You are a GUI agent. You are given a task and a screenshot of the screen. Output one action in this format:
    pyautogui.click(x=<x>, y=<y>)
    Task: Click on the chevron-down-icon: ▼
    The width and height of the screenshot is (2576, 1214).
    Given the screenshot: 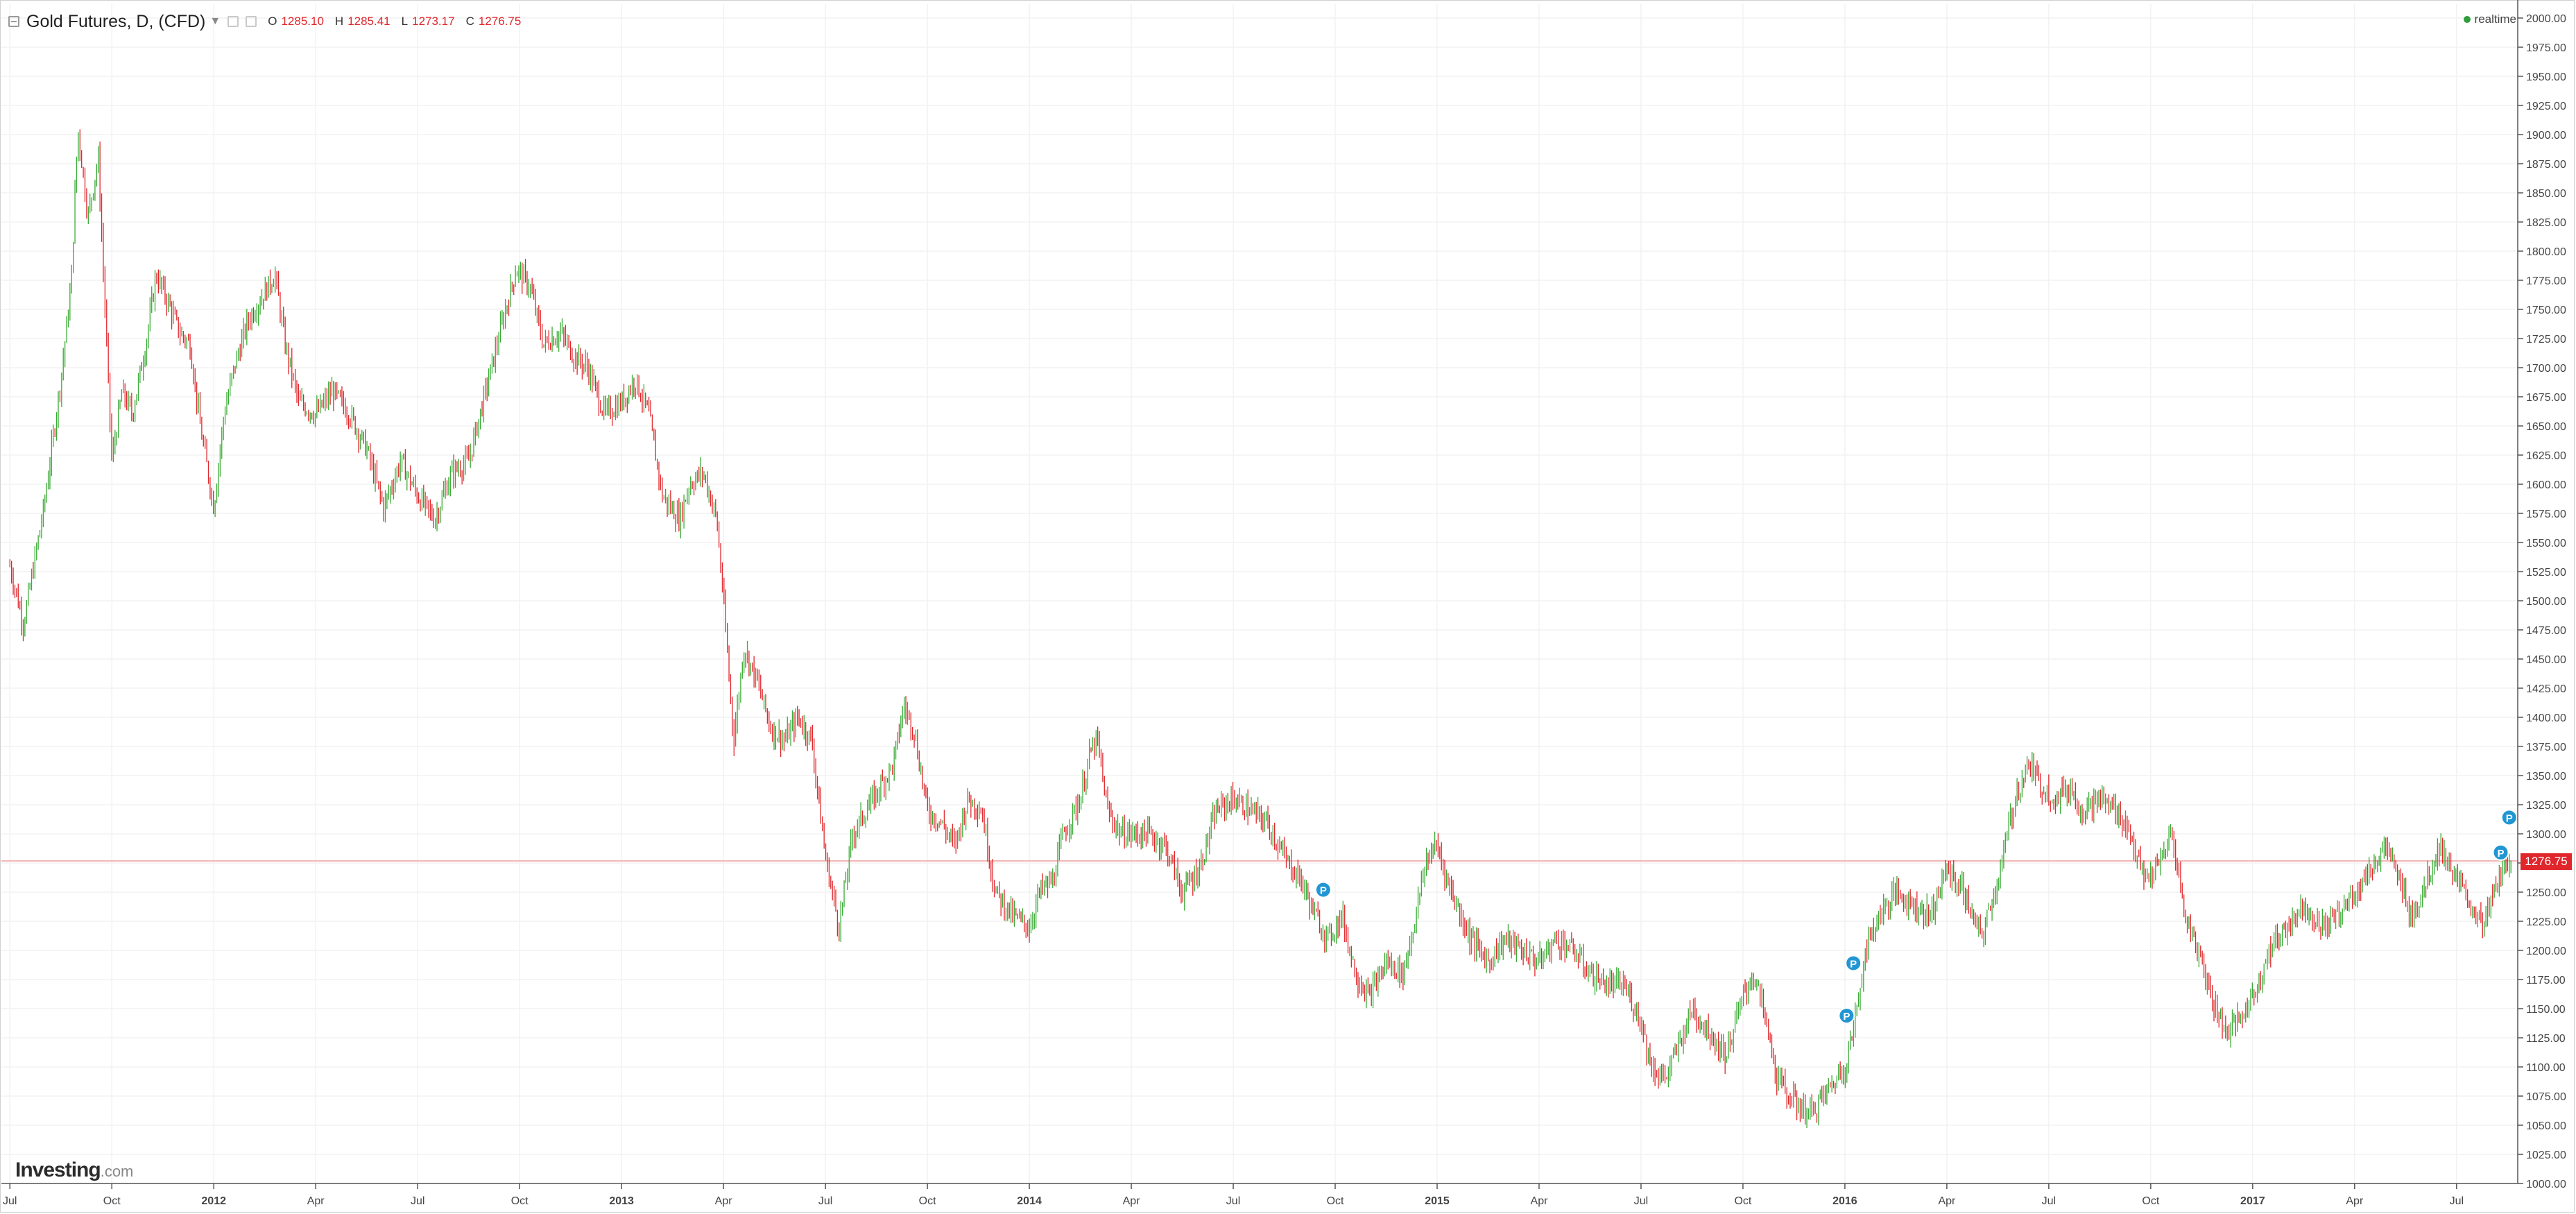 What is the action you would take?
    pyautogui.click(x=215, y=21)
    